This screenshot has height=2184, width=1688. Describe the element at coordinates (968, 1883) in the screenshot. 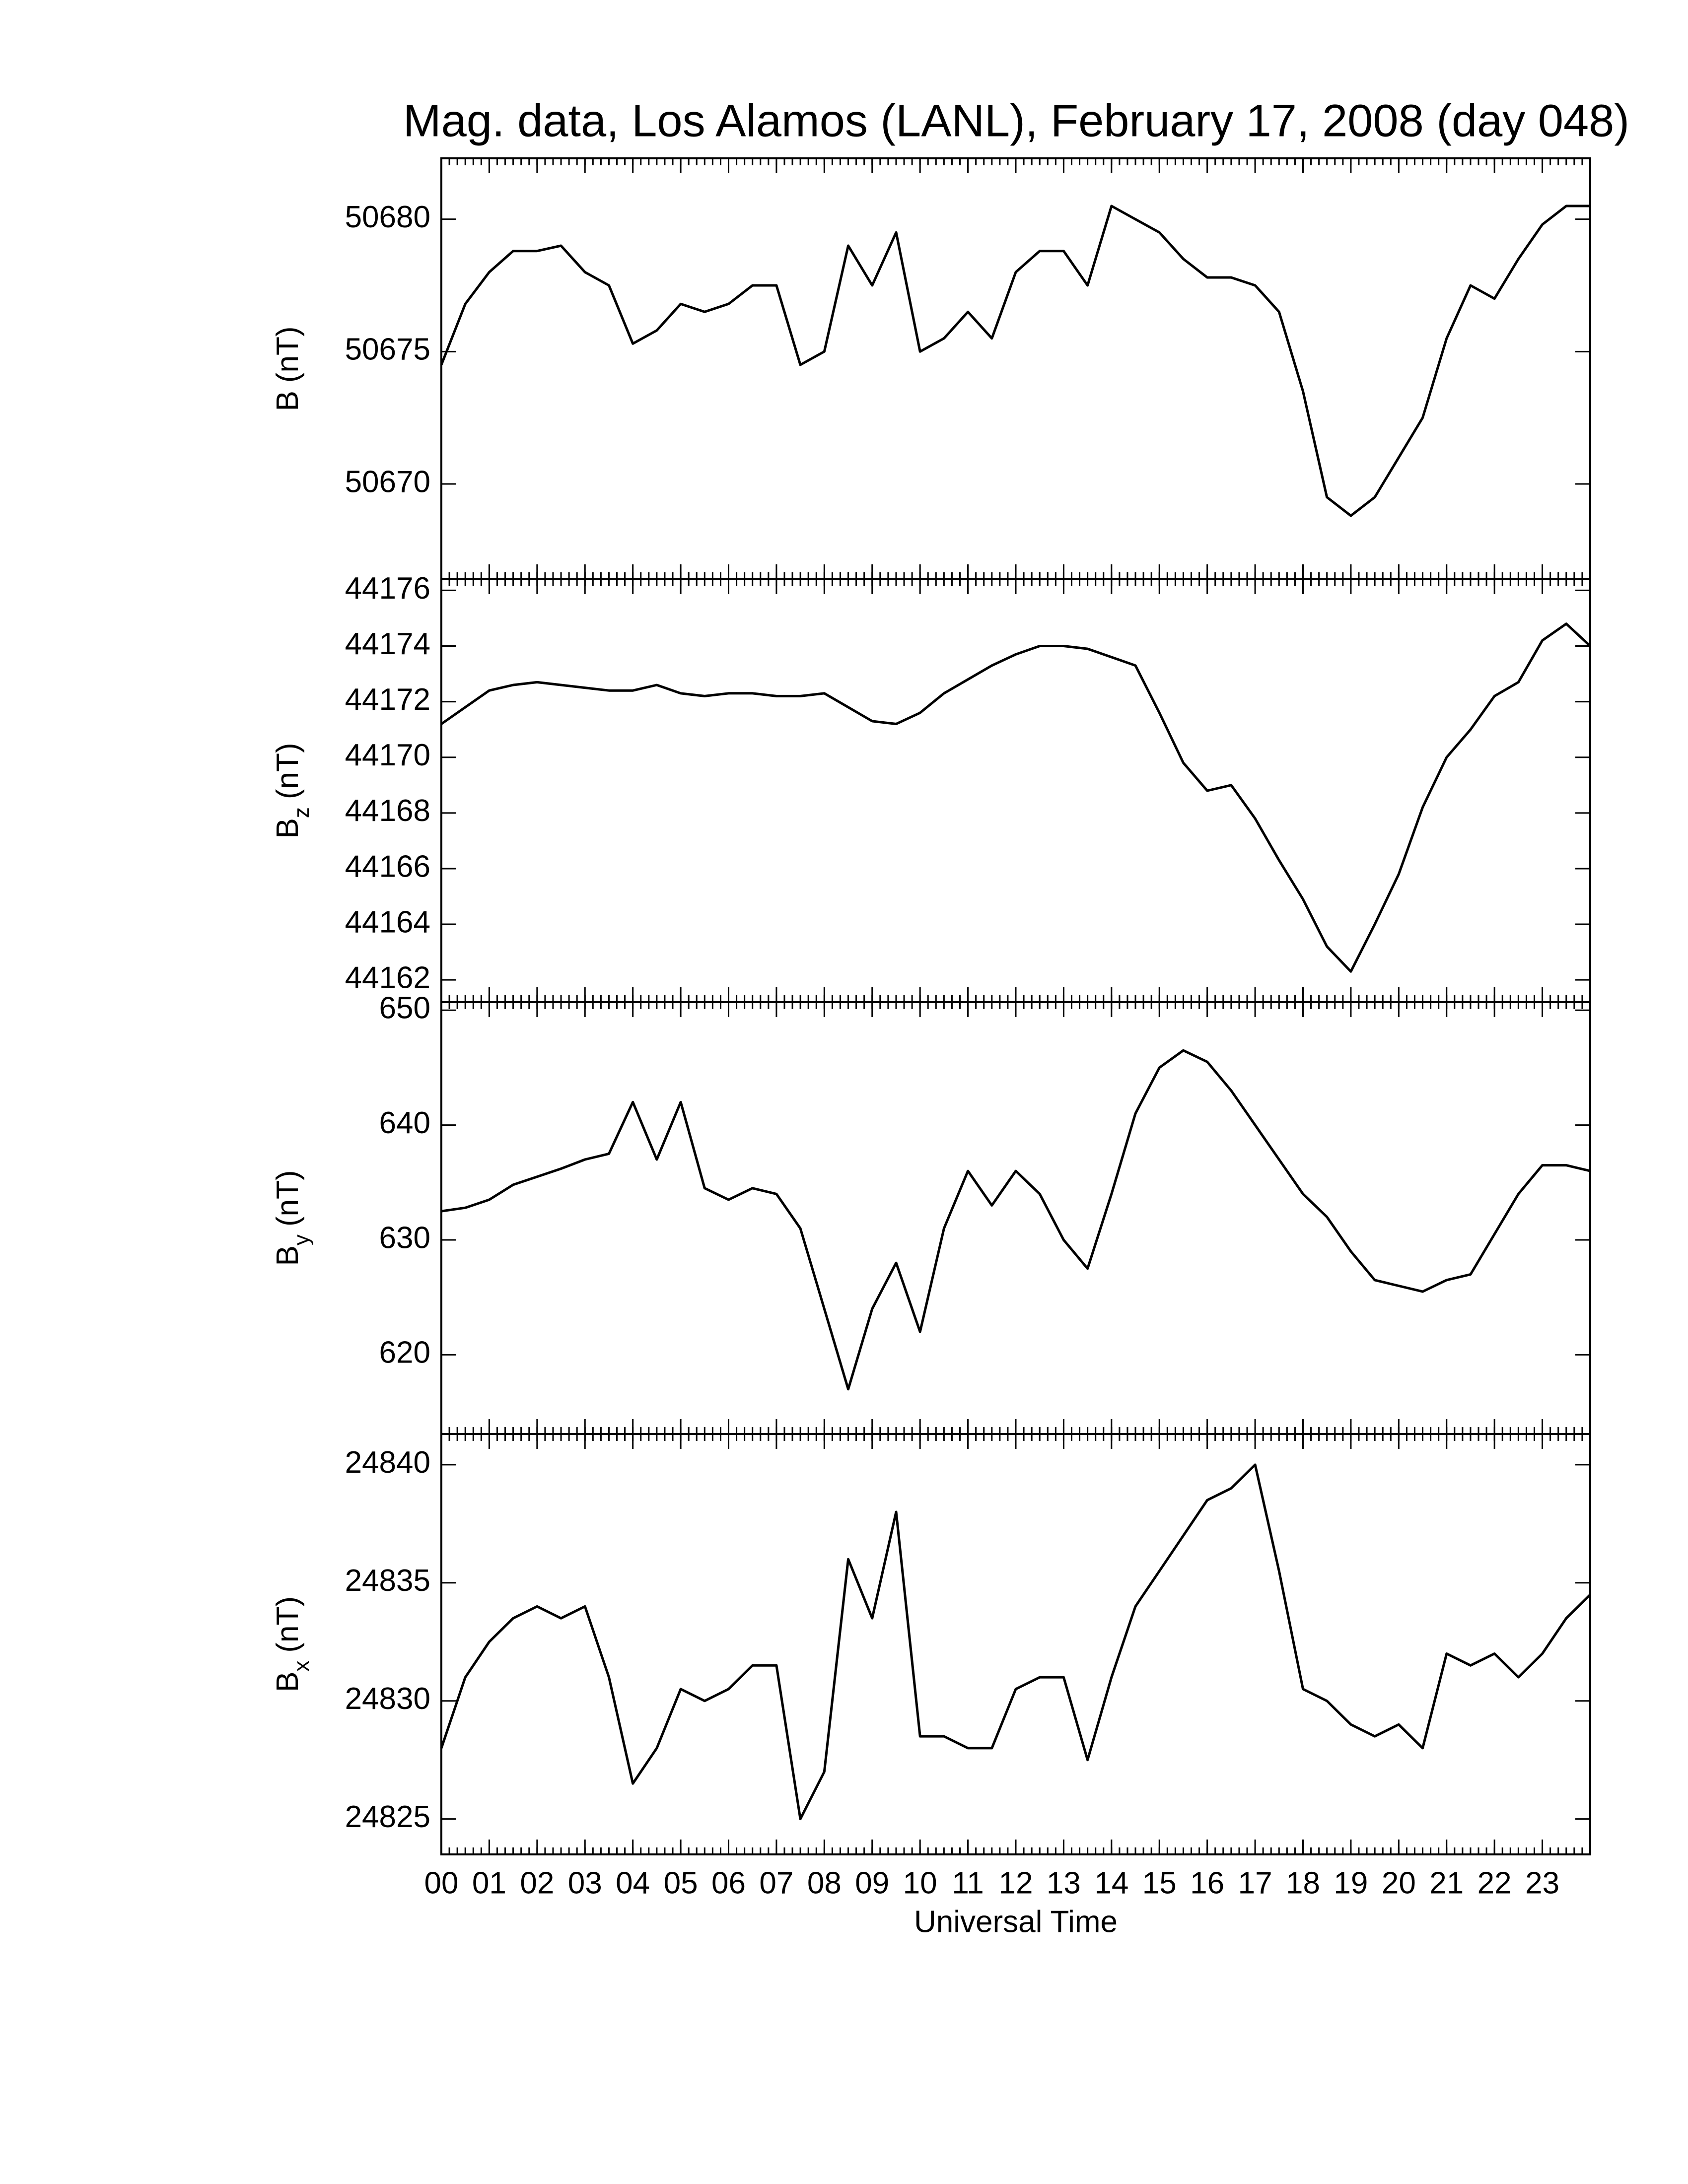

I see `x-tick-label: 11` at that location.